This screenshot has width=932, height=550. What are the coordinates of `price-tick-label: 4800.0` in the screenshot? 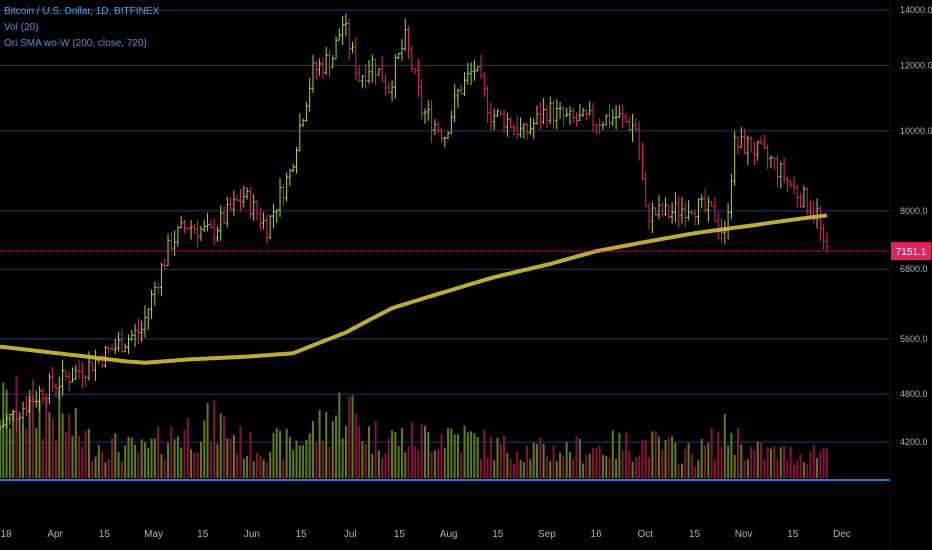 It's located at (914, 394).